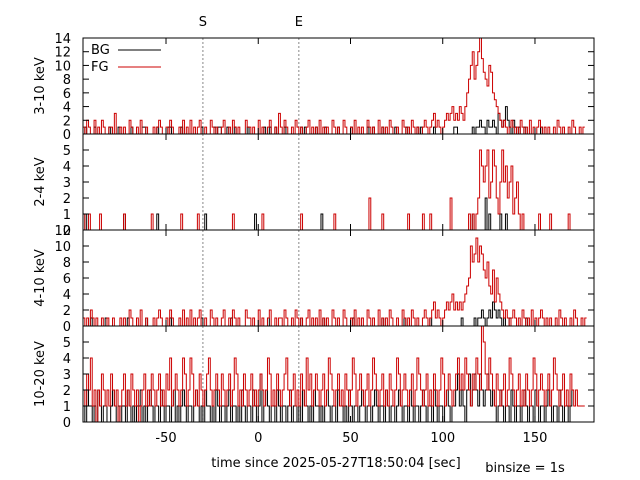 This screenshot has height=480, width=640. Describe the element at coordinates (335, 282) in the screenshot. I see `series-fg-line` at that location.